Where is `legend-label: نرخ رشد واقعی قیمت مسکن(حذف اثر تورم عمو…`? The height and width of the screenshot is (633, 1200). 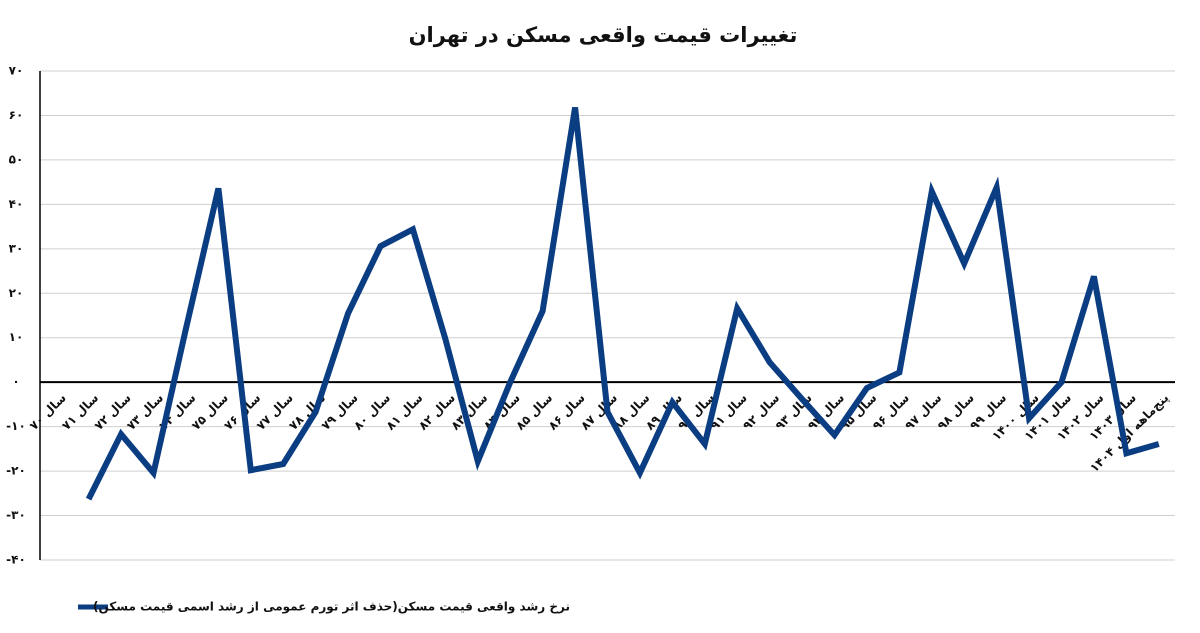
legend-label: نرخ رشد واقعی قیمت مسکن(حذف اثر تورم عمو… is located at coordinates (331, 607).